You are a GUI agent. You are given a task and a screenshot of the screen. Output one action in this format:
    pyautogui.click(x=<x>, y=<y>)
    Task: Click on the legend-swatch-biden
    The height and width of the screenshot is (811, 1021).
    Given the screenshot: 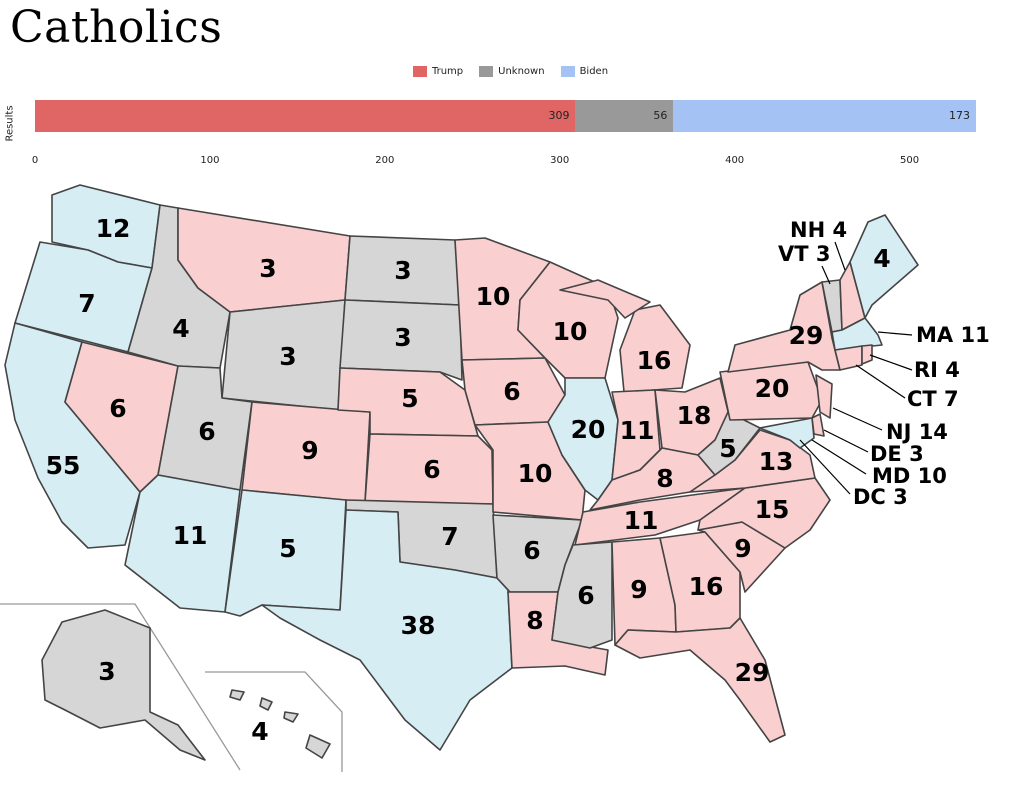 What is the action you would take?
    pyautogui.click(x=567, y=71)
    